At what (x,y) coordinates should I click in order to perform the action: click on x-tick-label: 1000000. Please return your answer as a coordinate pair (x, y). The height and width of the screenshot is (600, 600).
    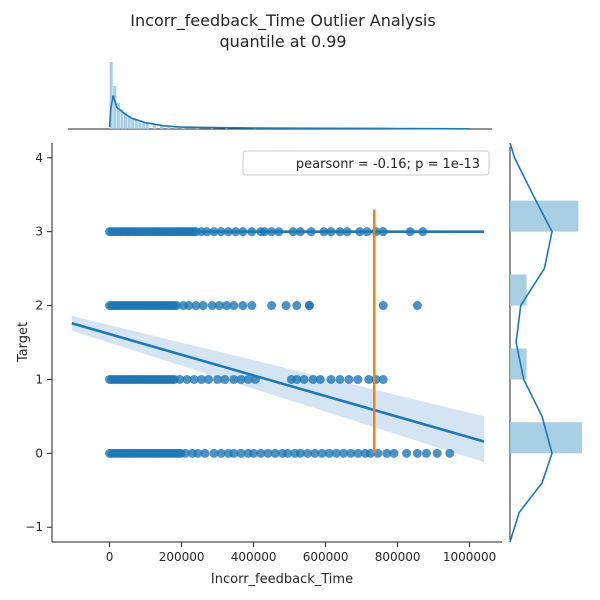
    Looking at the image, I should click on (469, 557).